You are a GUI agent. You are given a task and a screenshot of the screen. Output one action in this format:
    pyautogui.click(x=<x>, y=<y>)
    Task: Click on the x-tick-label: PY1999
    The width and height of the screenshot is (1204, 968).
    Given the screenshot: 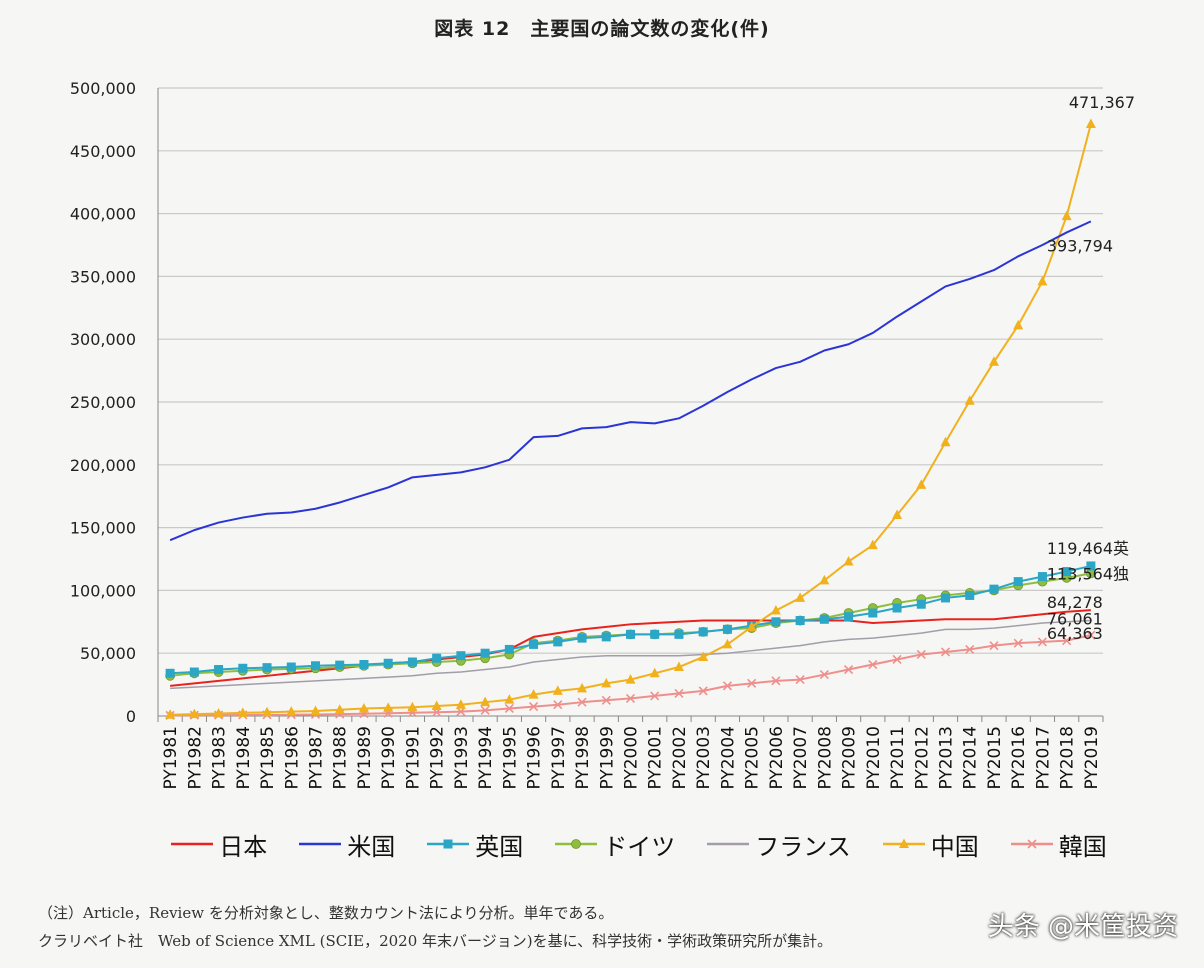 What is the action you would take?
    pyautogui.click(x=607, y=758)
    